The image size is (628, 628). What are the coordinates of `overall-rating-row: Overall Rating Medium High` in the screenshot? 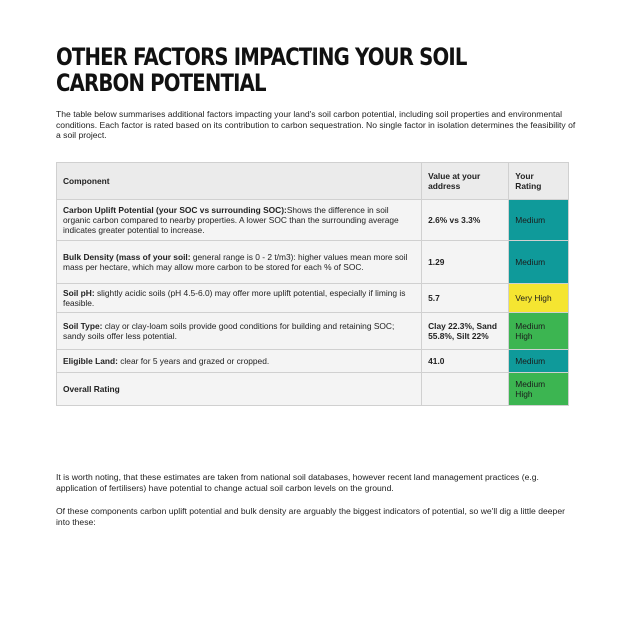 It's located at (312, 389).